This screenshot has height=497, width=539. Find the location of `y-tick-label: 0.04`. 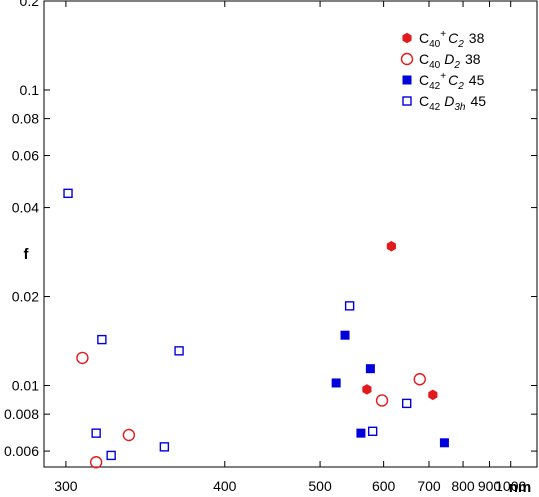

y-tick-label: 0.04 is located at coordinates (25, 208).